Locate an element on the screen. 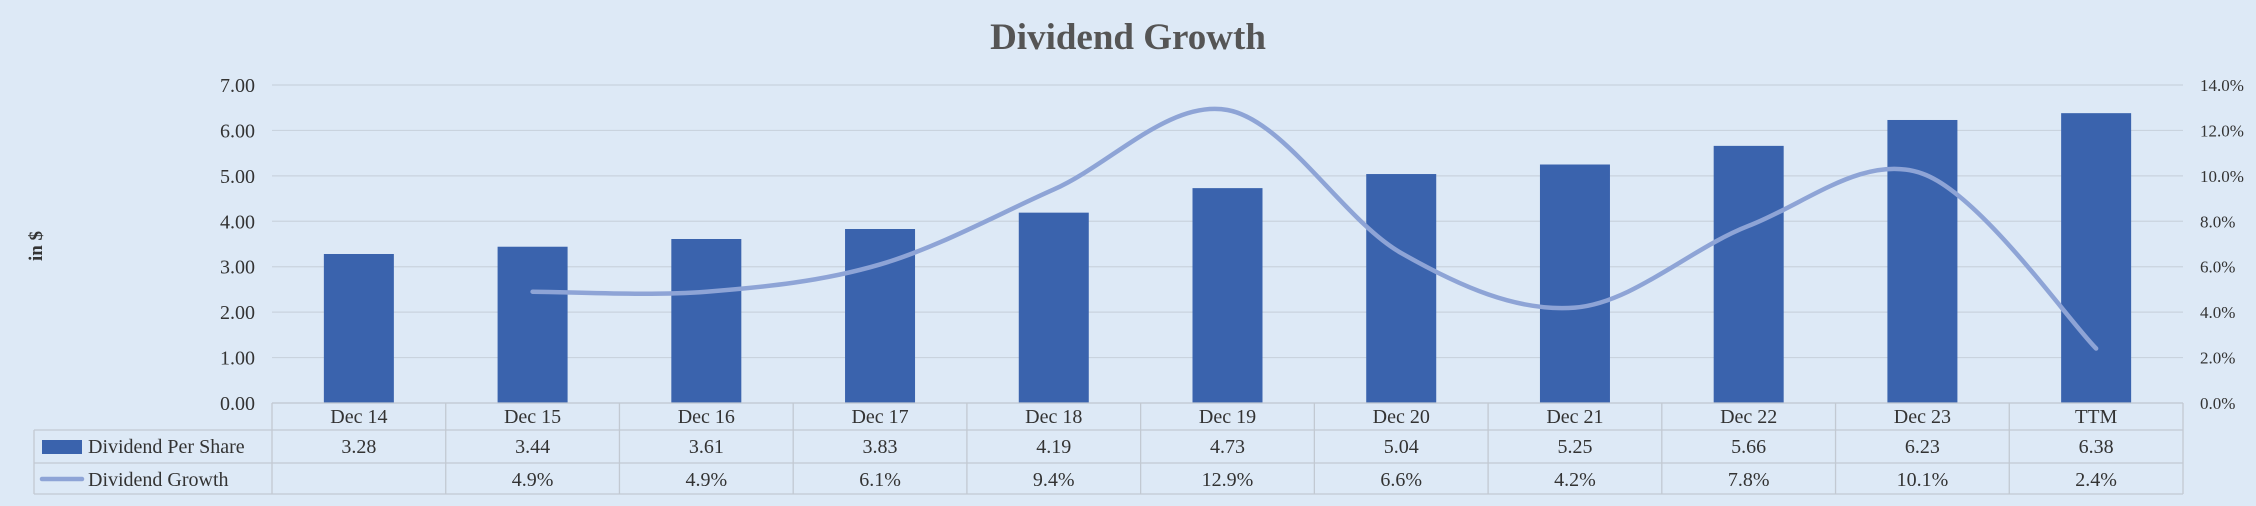  data-label-dividend-growth: 2.4% is located at coordinates (2096, 480).